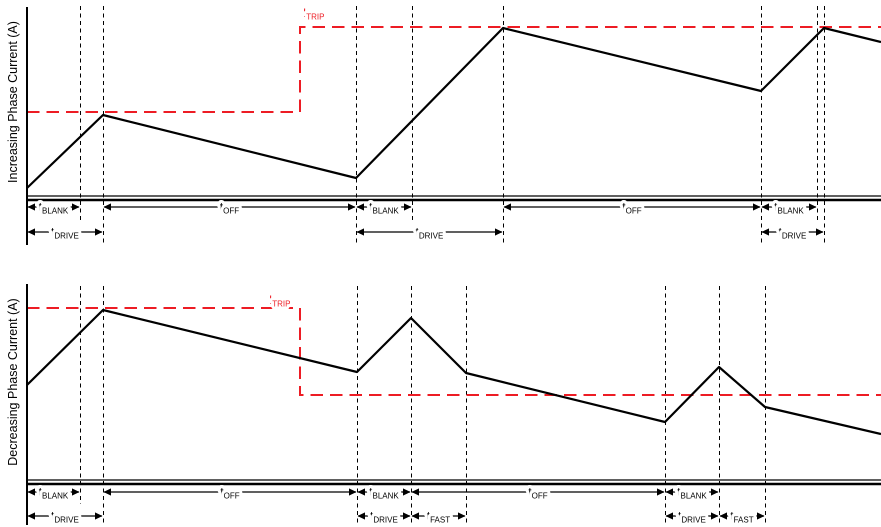 The image size is (881, 527). I want to click on y-axis-label-increasing: Increasing Phase Current (A), so click(13, 102).